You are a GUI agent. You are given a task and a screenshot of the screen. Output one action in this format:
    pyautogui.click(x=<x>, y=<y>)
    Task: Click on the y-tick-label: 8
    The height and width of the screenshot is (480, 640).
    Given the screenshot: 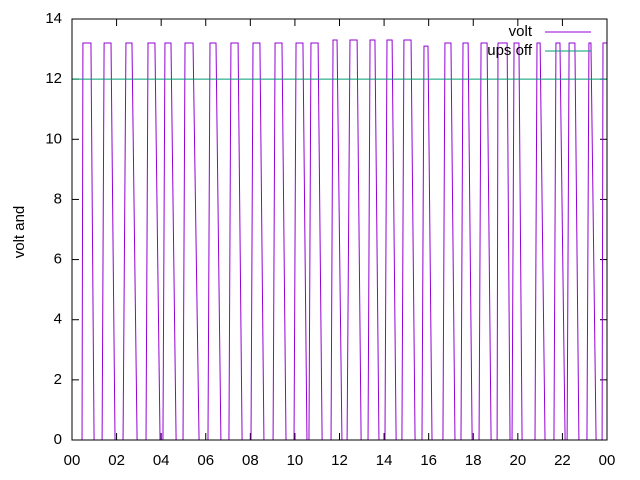 What is the action you would take?
    pyautogui.click(x=58, y=198)
    